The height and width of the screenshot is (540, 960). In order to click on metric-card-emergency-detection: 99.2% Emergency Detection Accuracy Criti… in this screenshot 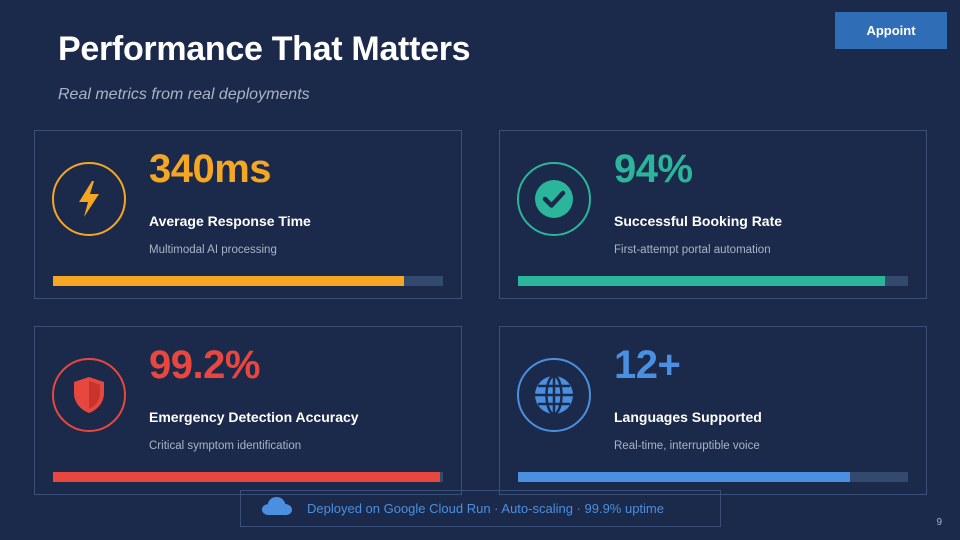, I will do `click(248, 410)`.